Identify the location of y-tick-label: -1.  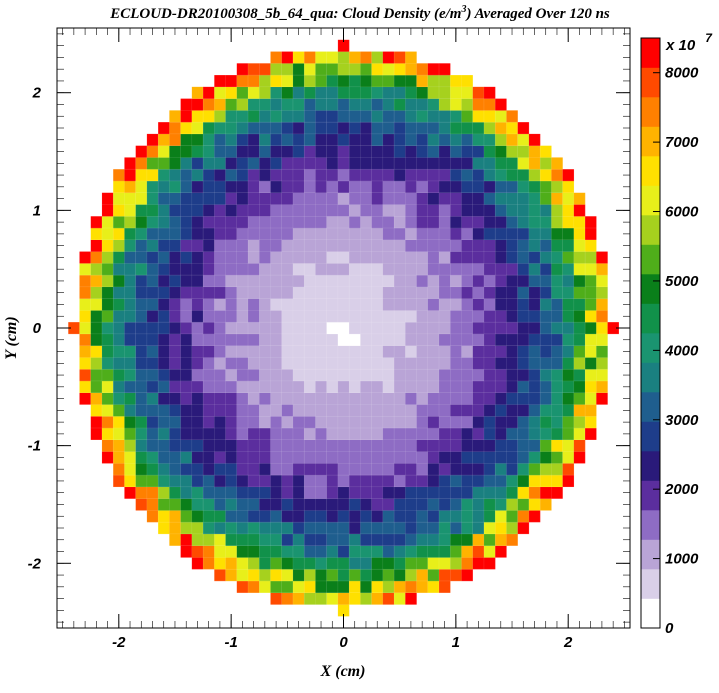
(34, 446).